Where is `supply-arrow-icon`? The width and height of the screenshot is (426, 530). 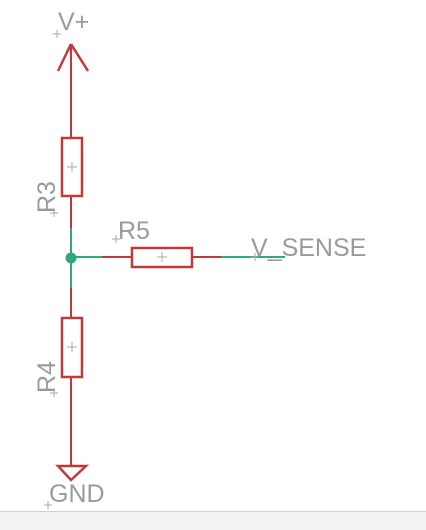 supply-arrow-icon is located at coordinates (73, 57).